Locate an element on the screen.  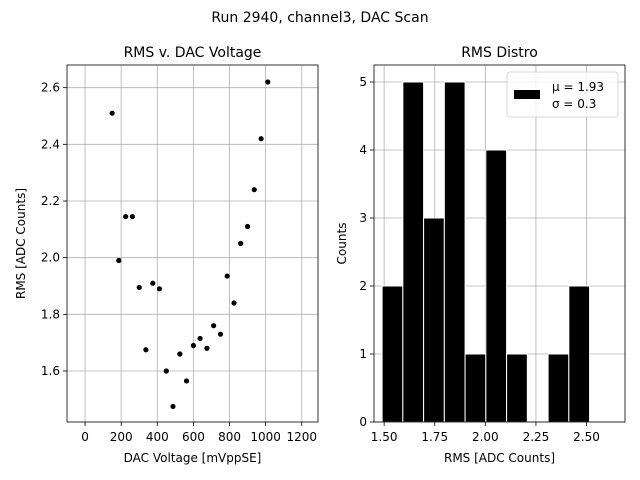
scatter-title: RMS v. DAC Voltage is located at coordinates (193, 53).